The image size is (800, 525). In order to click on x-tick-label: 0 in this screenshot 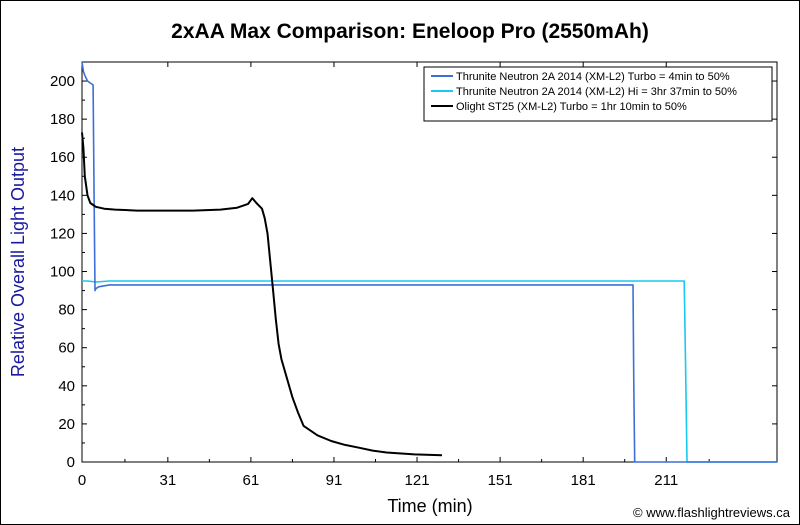, I will do `click(82, 480)`.